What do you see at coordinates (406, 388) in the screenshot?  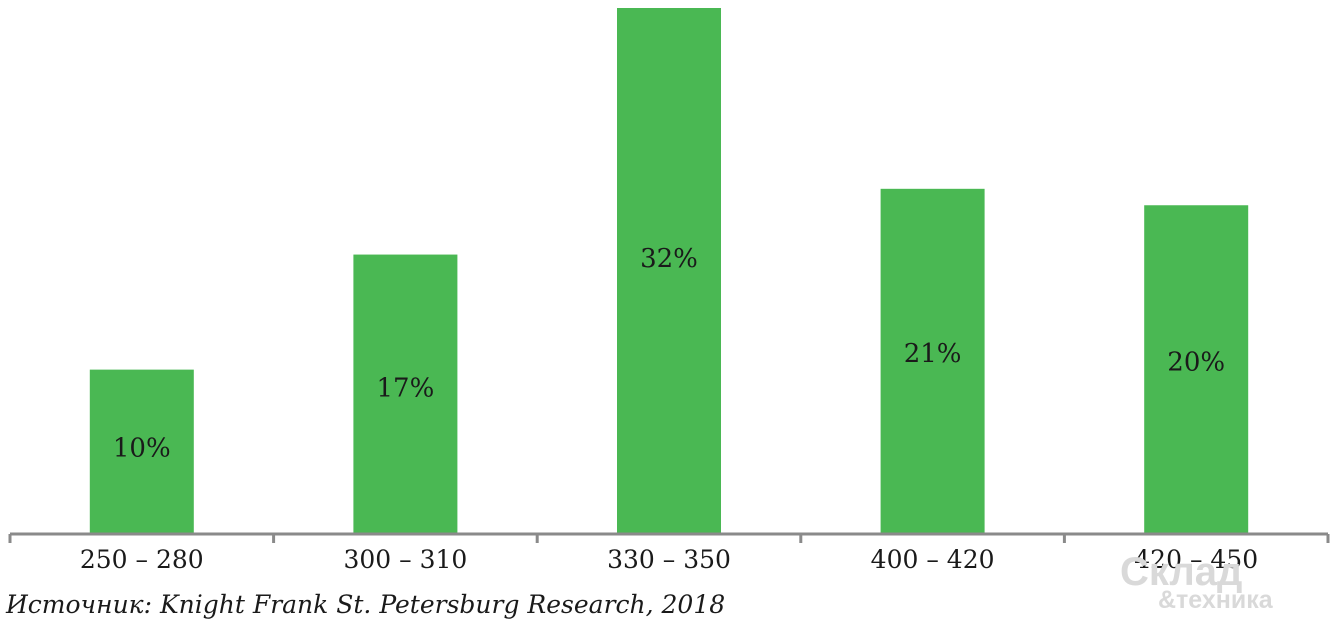 I see `data-label-2: 17%` at bounding box center [406, 388].